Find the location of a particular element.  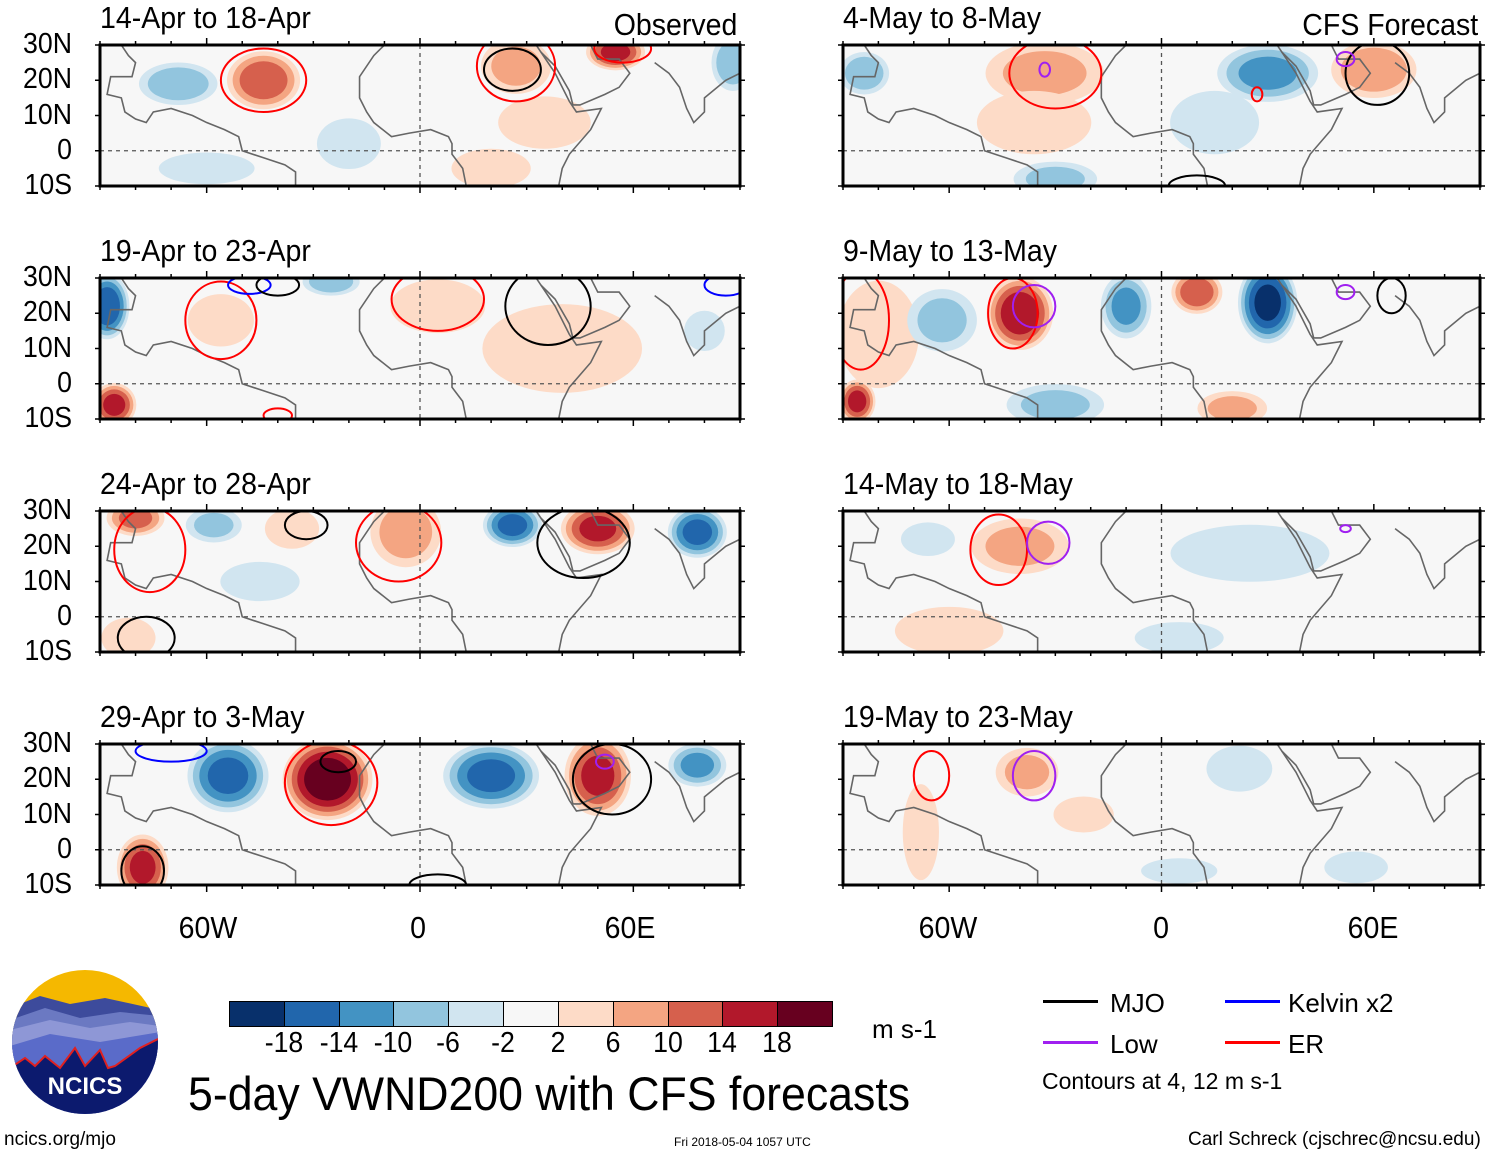

colorbar-tick-label: -14 is located at coordinates (338, 1043).